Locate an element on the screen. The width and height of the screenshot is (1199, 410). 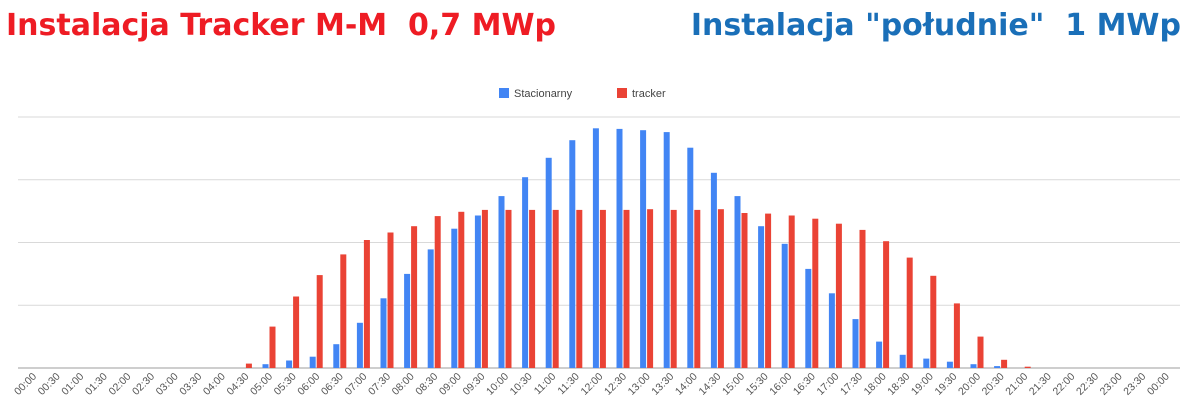
x-tick-label: 07:00 is located at coordinates (355, 384).